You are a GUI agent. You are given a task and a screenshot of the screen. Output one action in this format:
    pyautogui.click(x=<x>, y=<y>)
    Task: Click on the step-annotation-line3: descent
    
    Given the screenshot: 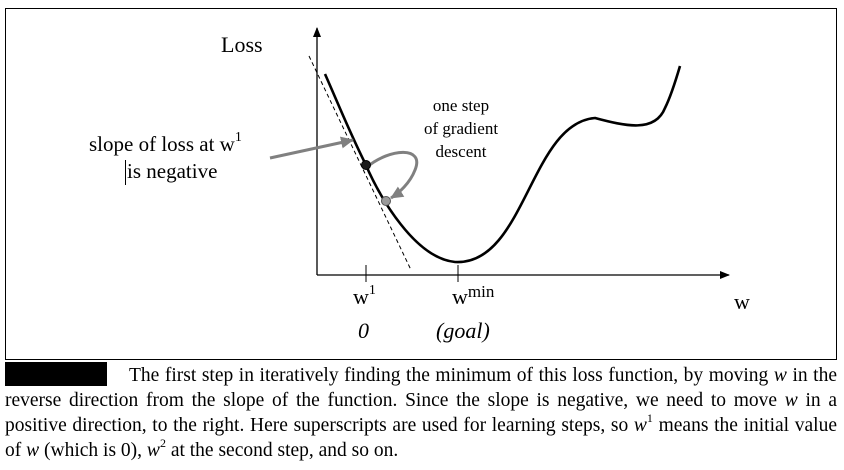 What is the action you would take?
    pyautogui.click(x=461, y=151)
    